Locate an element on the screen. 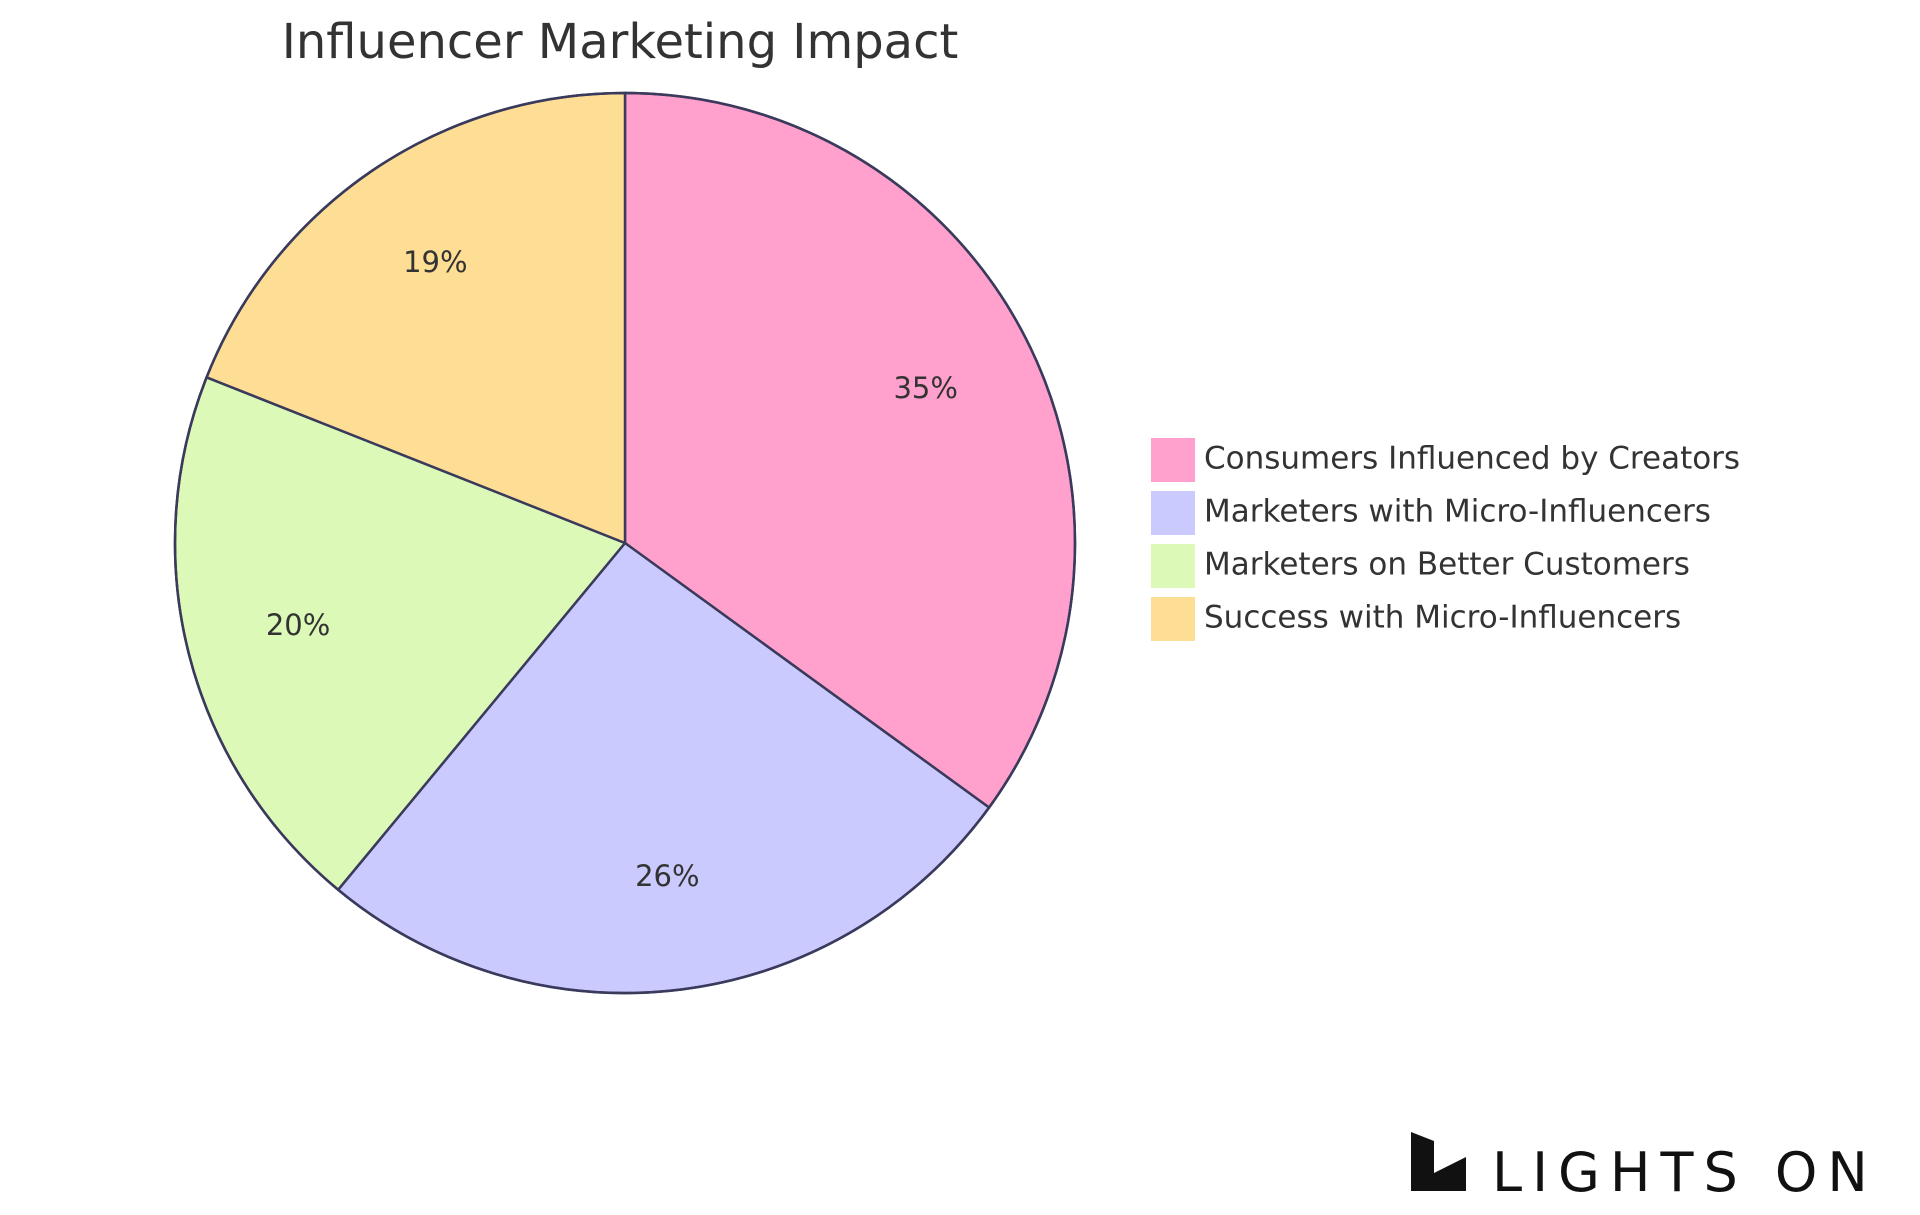  legend-item-marketers-with-micro-influencers: Marketers with Micro-Influencers is located at coordinates (1431, 513).